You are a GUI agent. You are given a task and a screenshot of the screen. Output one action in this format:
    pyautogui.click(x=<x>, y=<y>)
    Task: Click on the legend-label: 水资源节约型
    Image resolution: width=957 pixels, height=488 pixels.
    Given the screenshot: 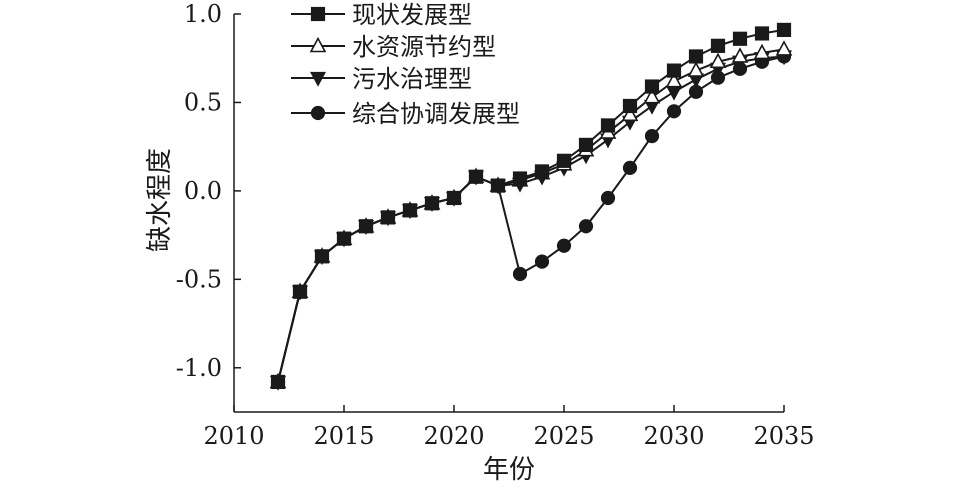 What is the action you would take?
    pyautogui.click(x=424, y=47)
    